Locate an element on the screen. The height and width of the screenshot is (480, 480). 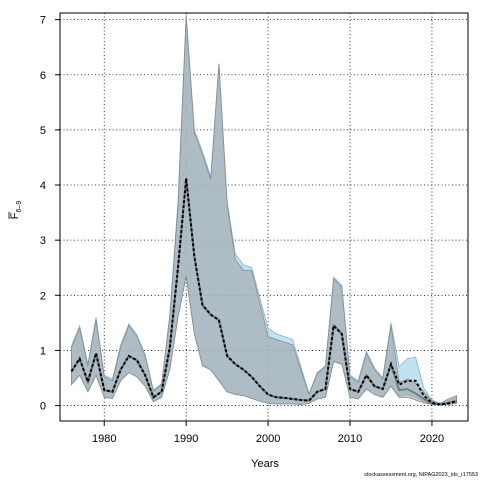
y-tick-label: 2 is located at coordinates (43, 296).